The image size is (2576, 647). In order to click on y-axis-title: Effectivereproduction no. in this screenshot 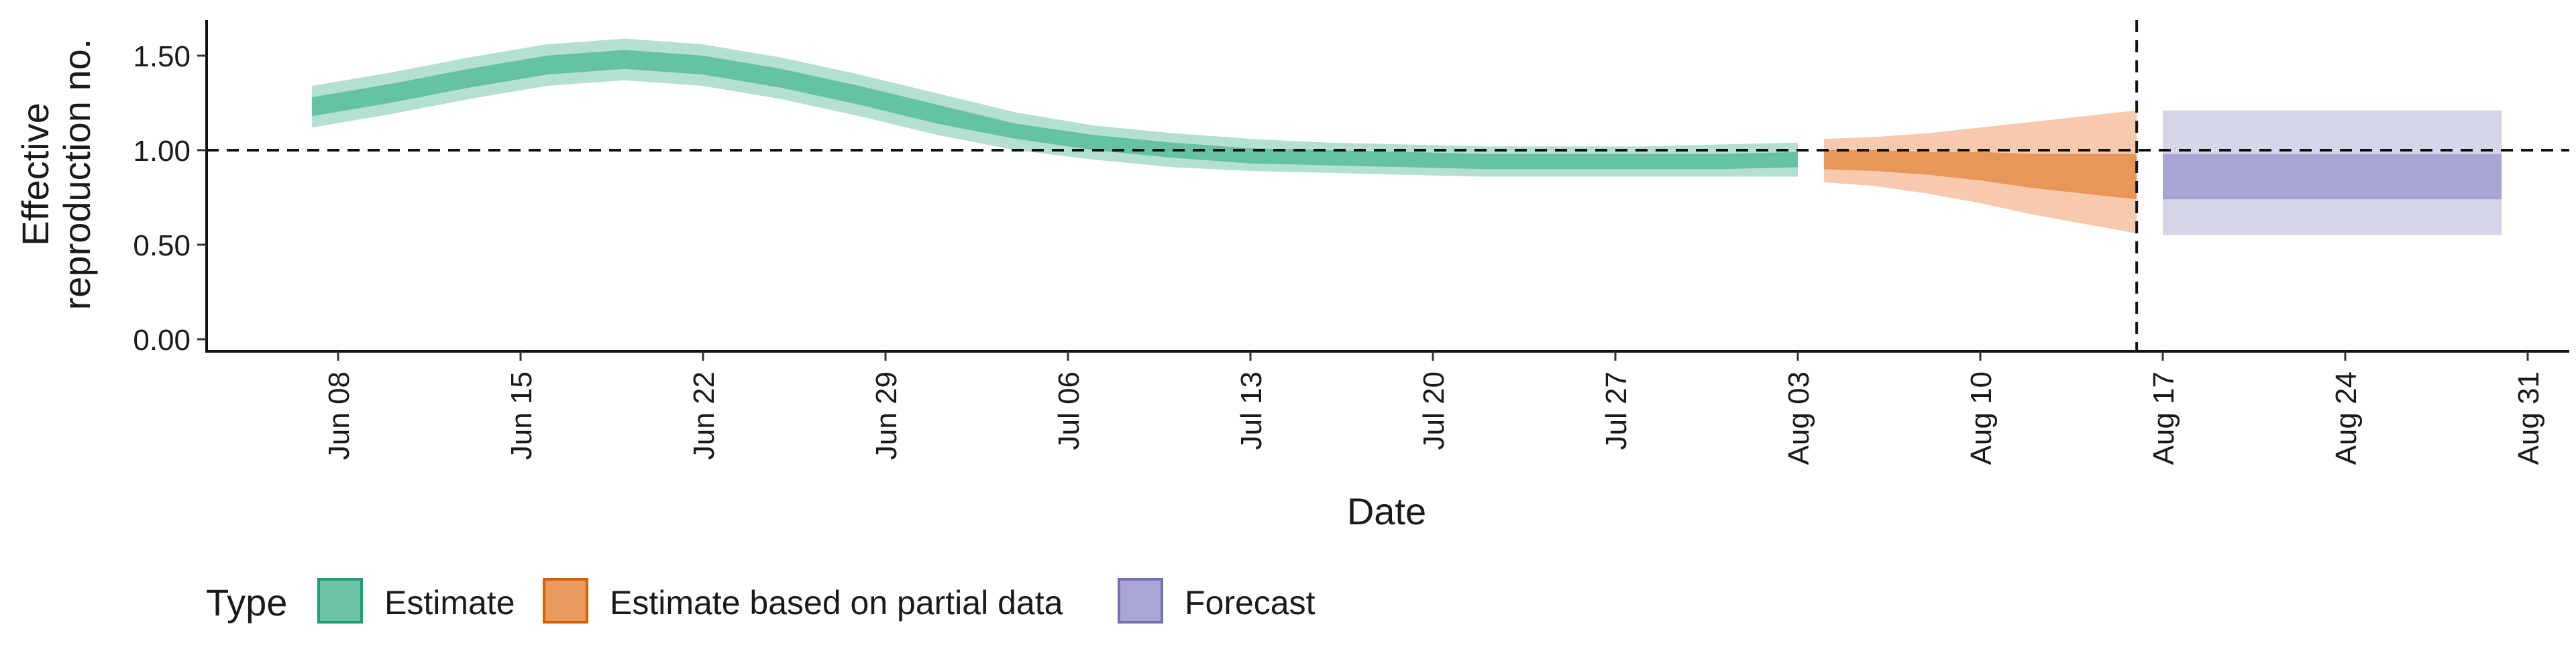, I will do `click(56, 175)`.